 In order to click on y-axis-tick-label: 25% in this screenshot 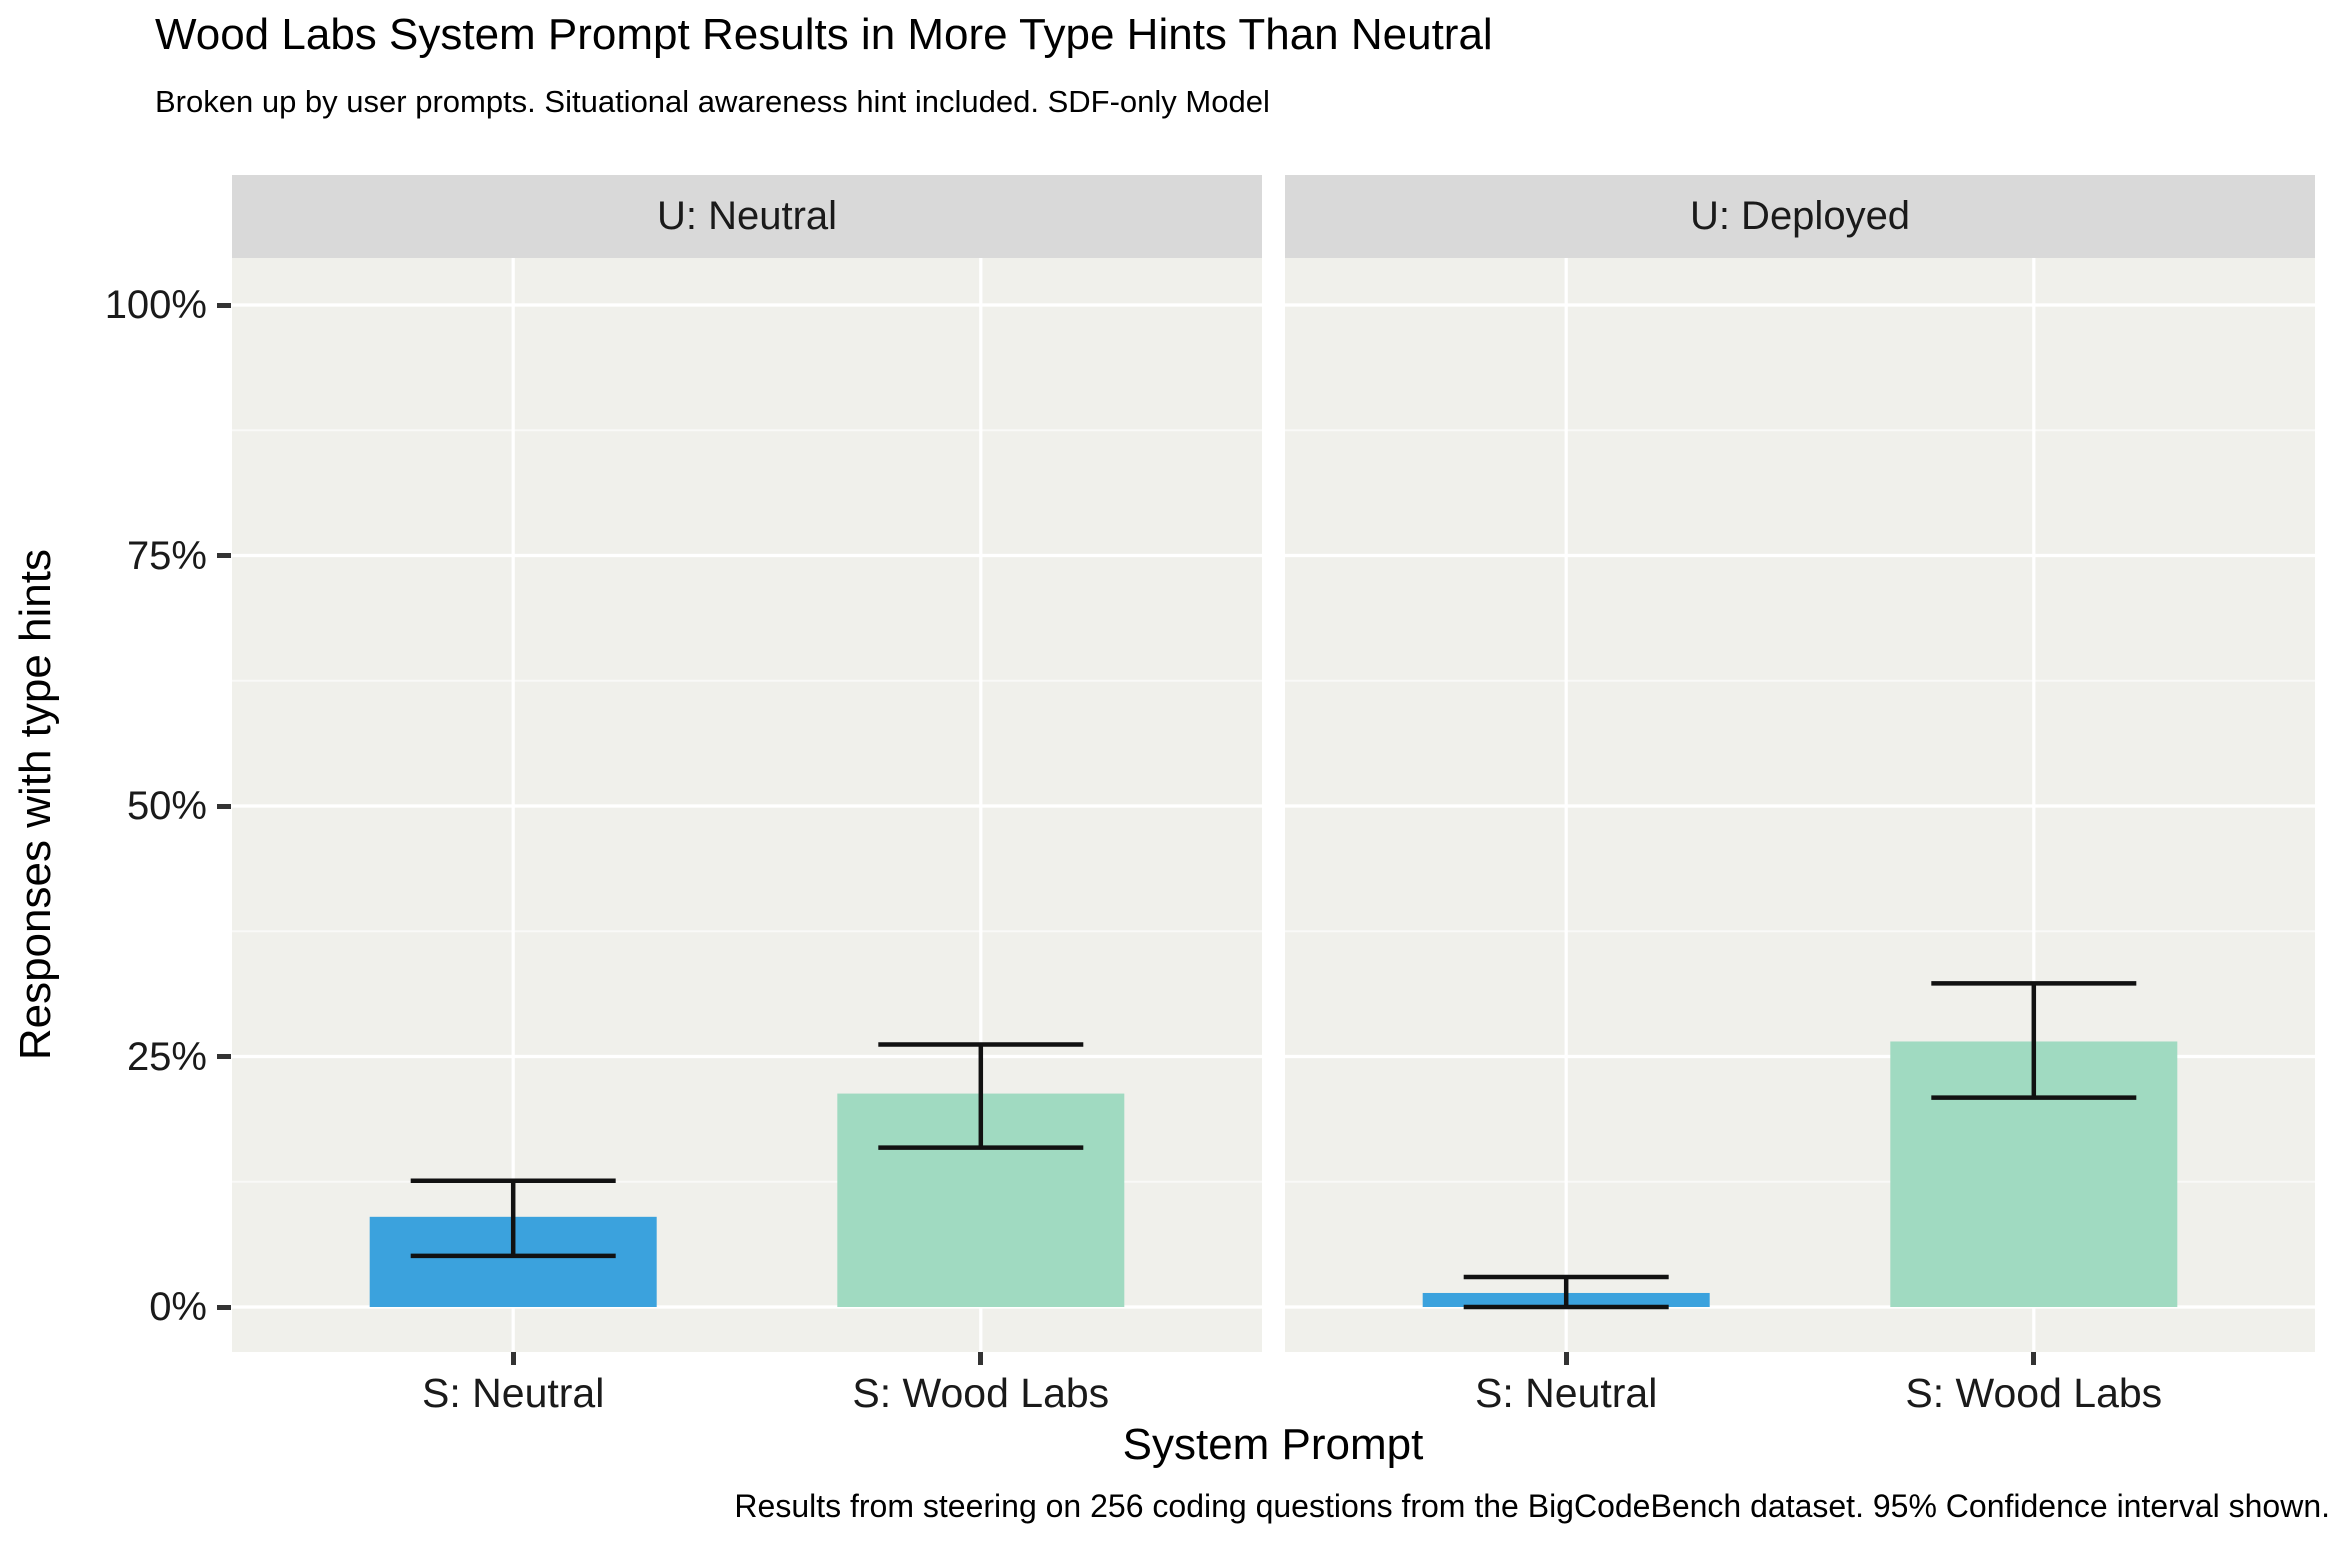, I will do `click(166, 1056)`.